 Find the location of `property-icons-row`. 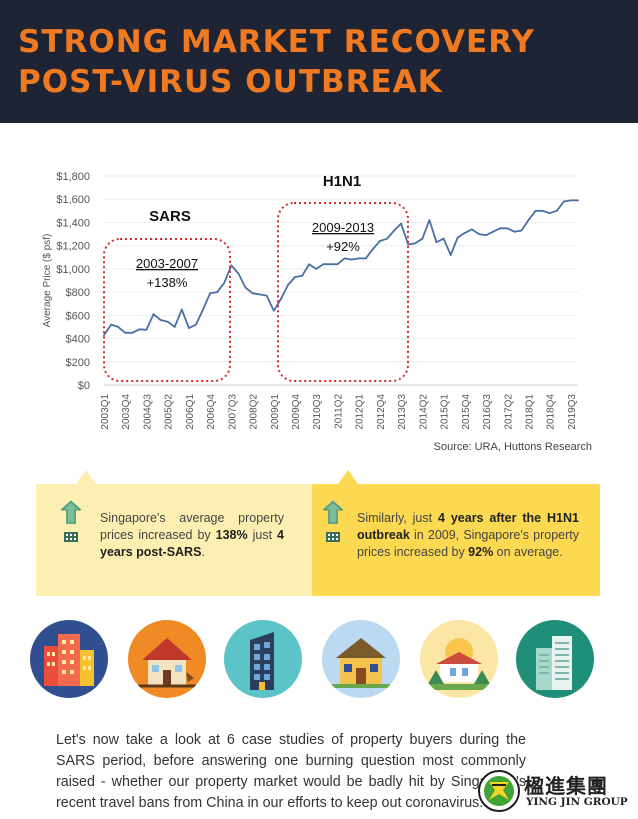

property-icons-row is located at coordinates (319, 660).